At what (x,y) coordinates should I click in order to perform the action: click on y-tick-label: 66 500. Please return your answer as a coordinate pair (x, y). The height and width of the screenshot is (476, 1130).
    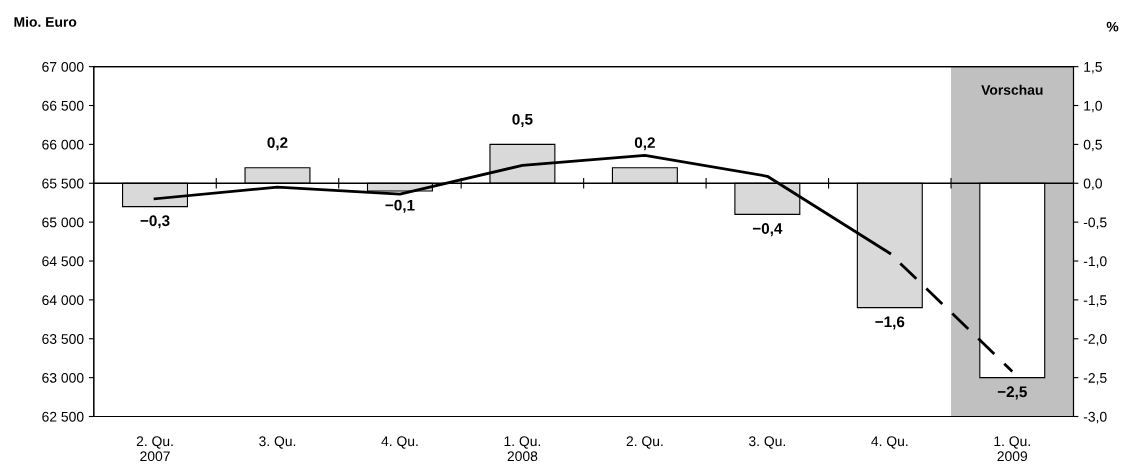
    Looking at the image, I should click on (63, 105).